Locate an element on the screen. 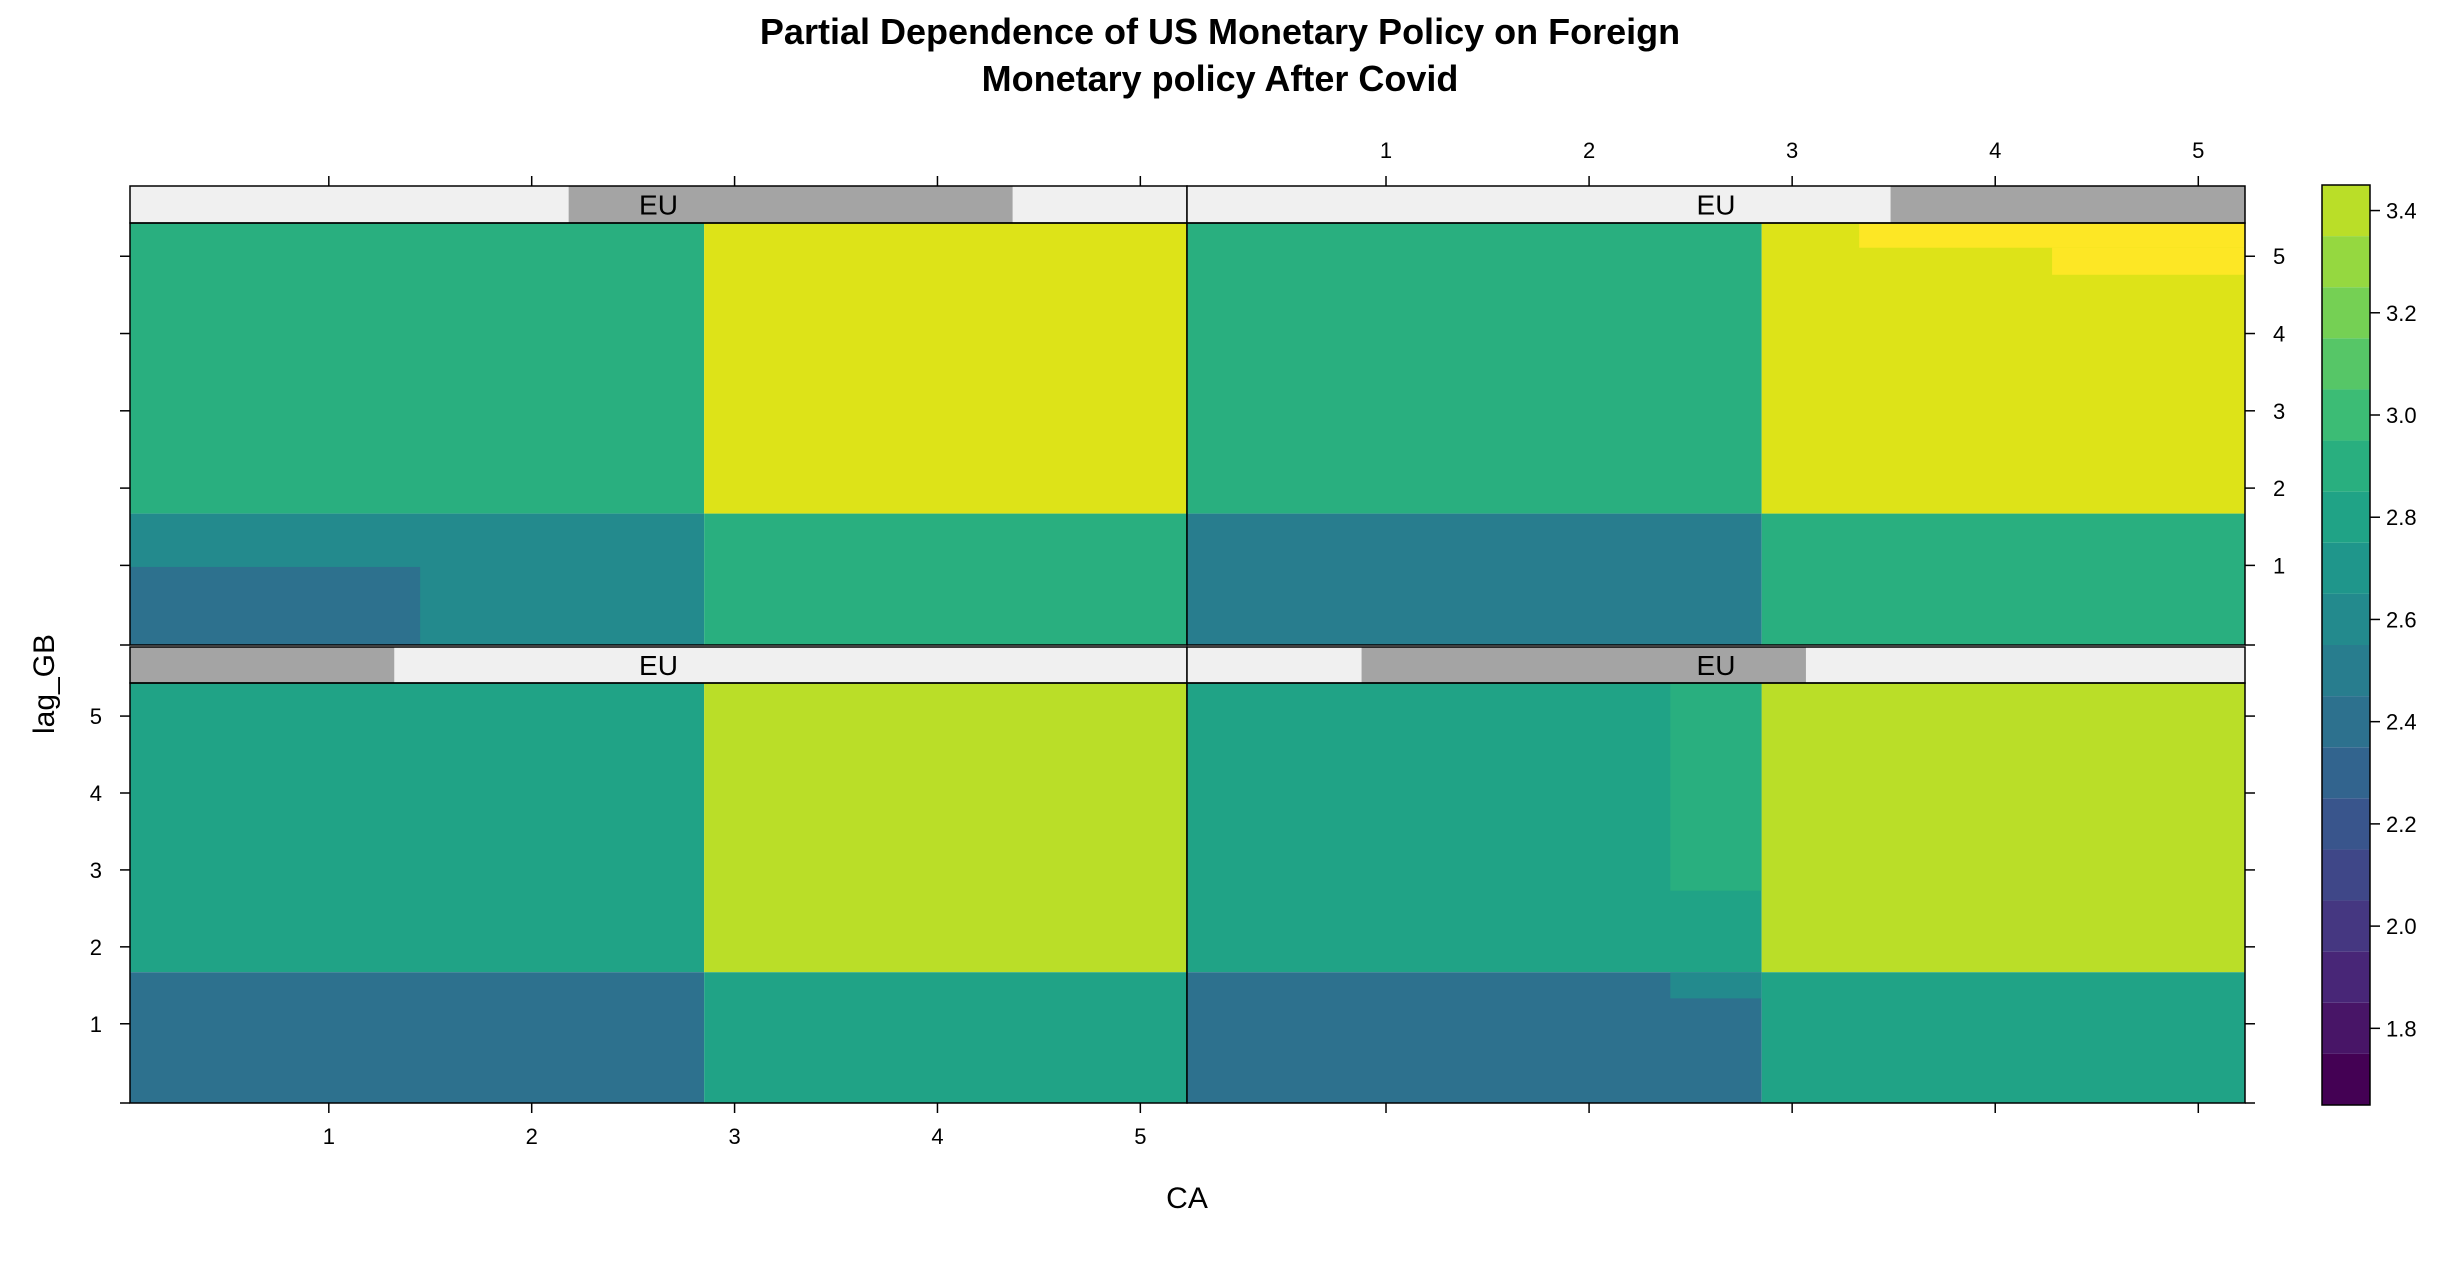 This screenshot has width=2442, height=1261. legend-border is located at coordinates (2346, 645).